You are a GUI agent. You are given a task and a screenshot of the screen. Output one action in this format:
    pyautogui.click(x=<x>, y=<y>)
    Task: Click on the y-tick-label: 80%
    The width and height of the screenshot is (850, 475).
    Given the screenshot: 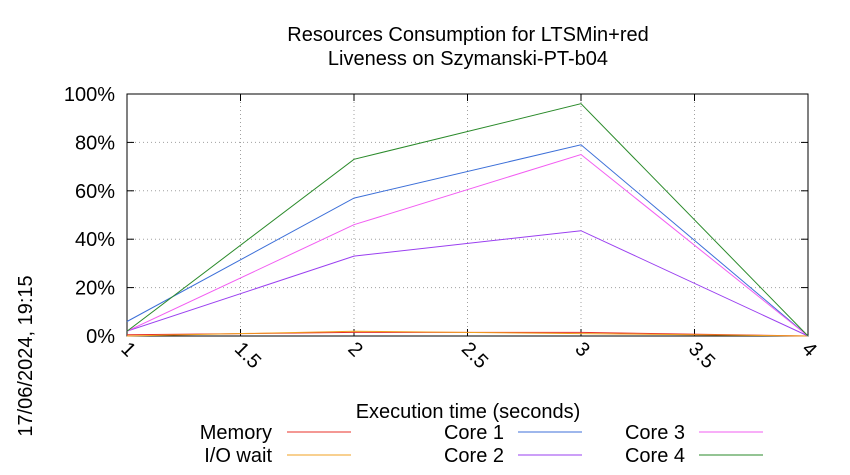 What is the action you would take?
    pyautogui.click(x=95, y=143)
    